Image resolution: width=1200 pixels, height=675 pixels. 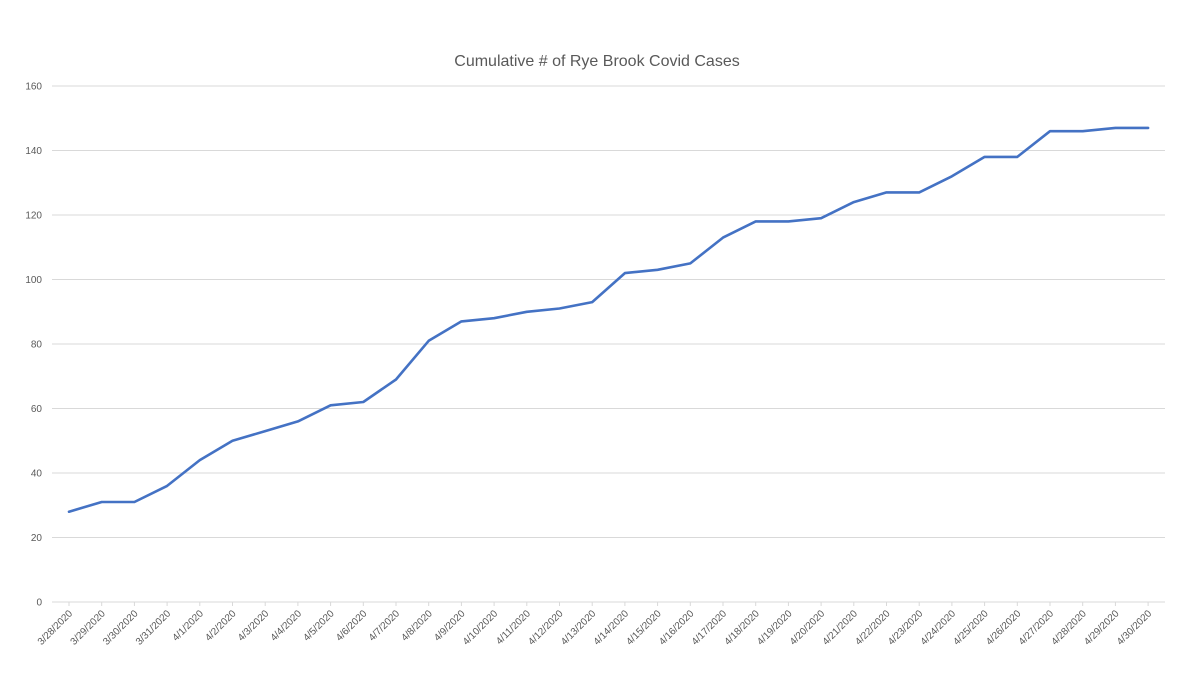 What do you see at coordinates (33, 280) in the screenshot?
I see `y-tick-label: 100` at bounding box center [33, 280].